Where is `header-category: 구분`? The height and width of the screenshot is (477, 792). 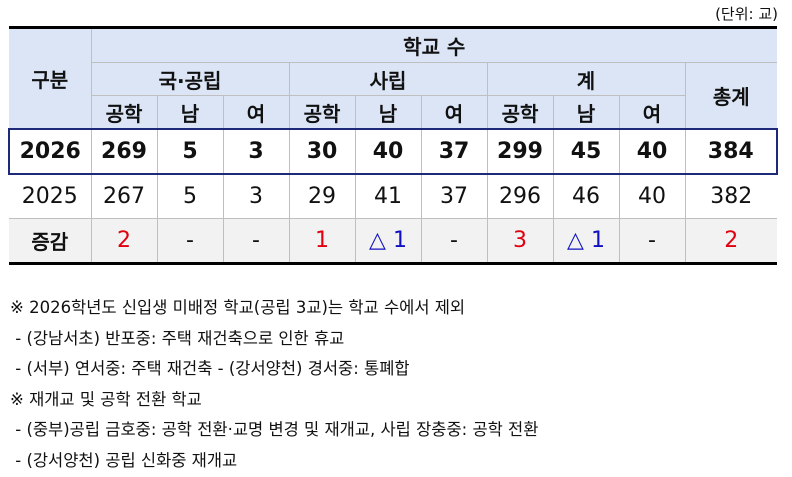
header-category: 구분 is located at coordinates (50, 78).